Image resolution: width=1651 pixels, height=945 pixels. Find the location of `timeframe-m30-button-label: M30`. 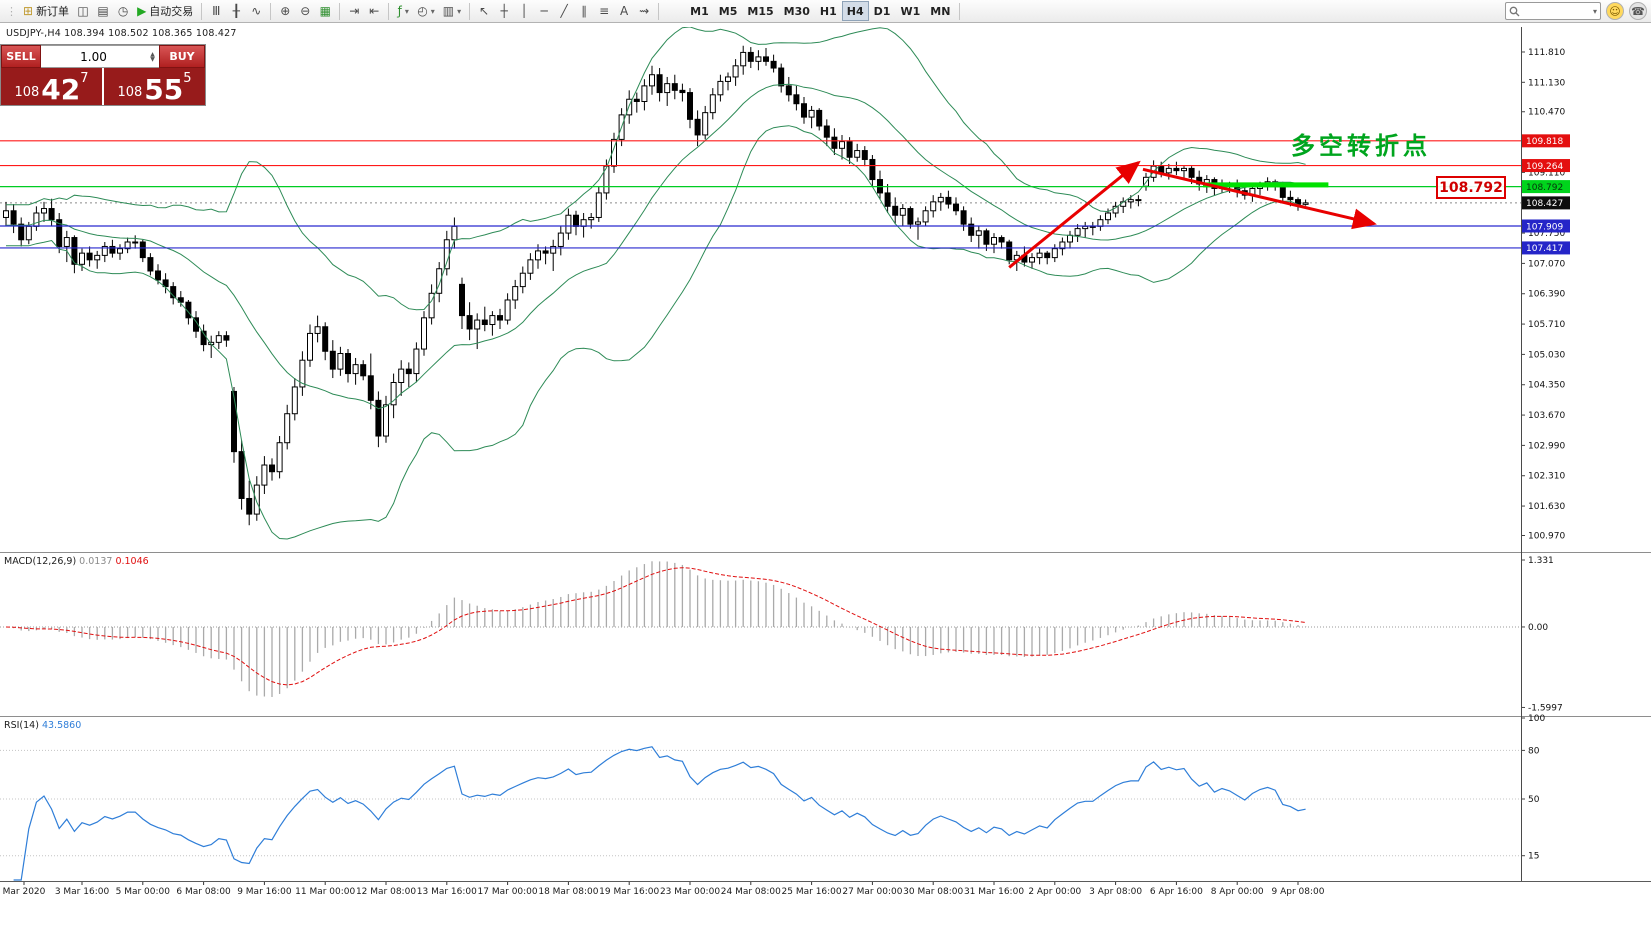

timeframe-m30-button-label: M30 is located at coordinates (796, 11).